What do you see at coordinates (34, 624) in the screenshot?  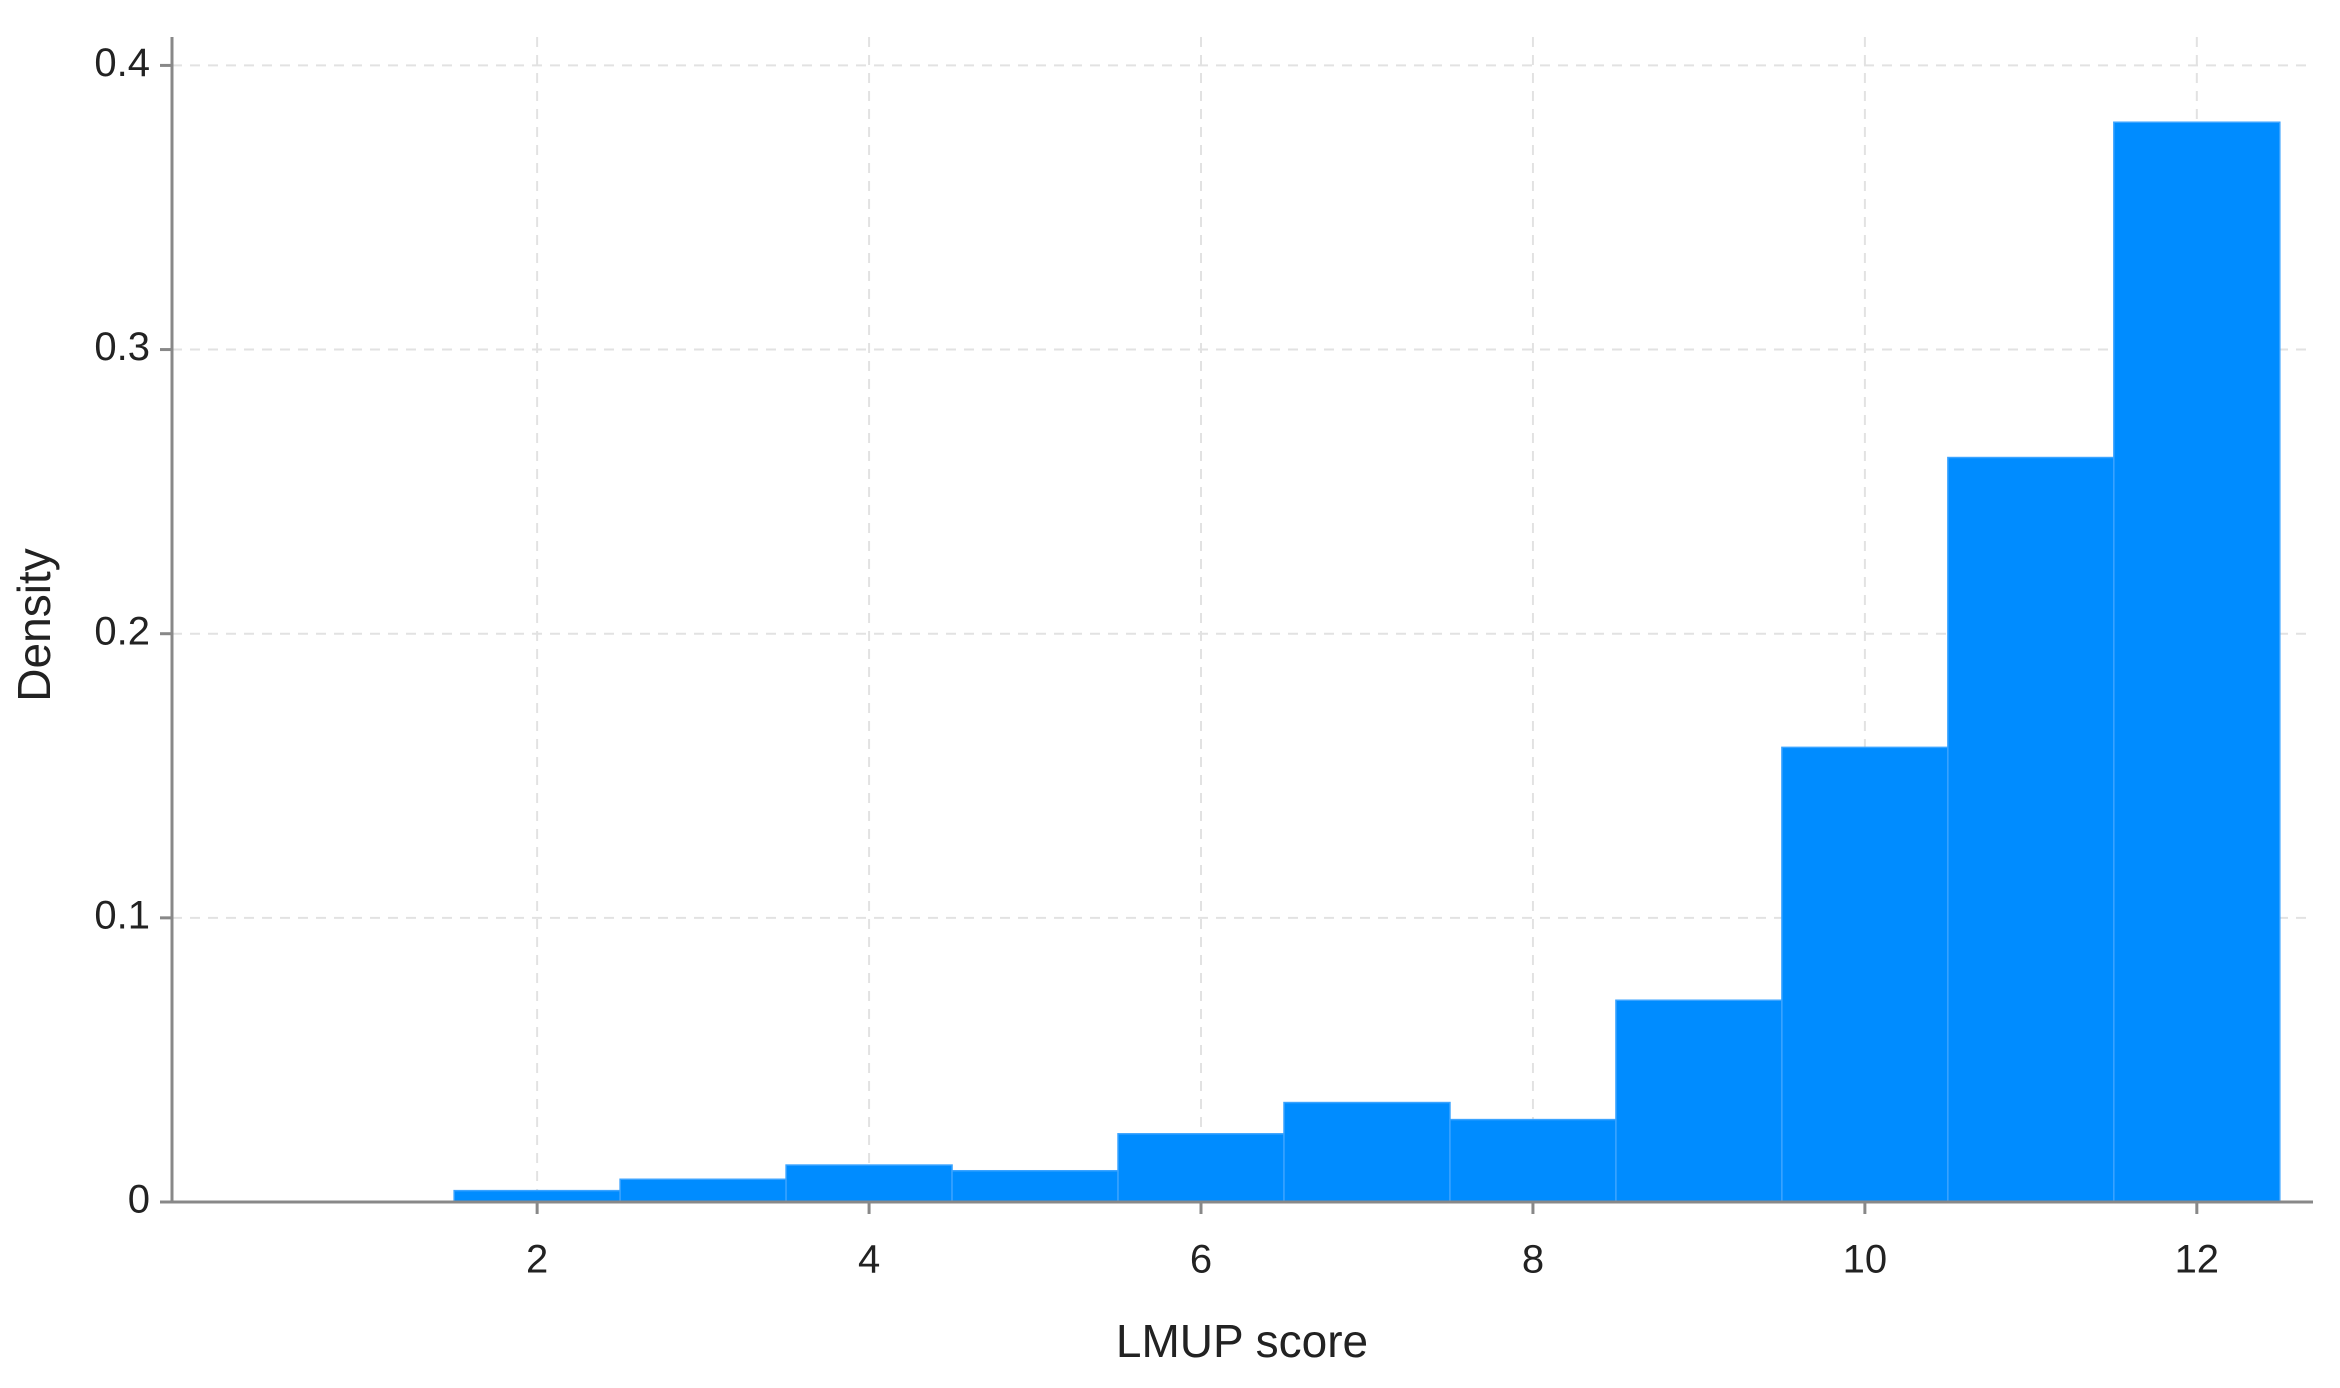 I see `y-axis-title: Density` at bounding box center [34, 624].